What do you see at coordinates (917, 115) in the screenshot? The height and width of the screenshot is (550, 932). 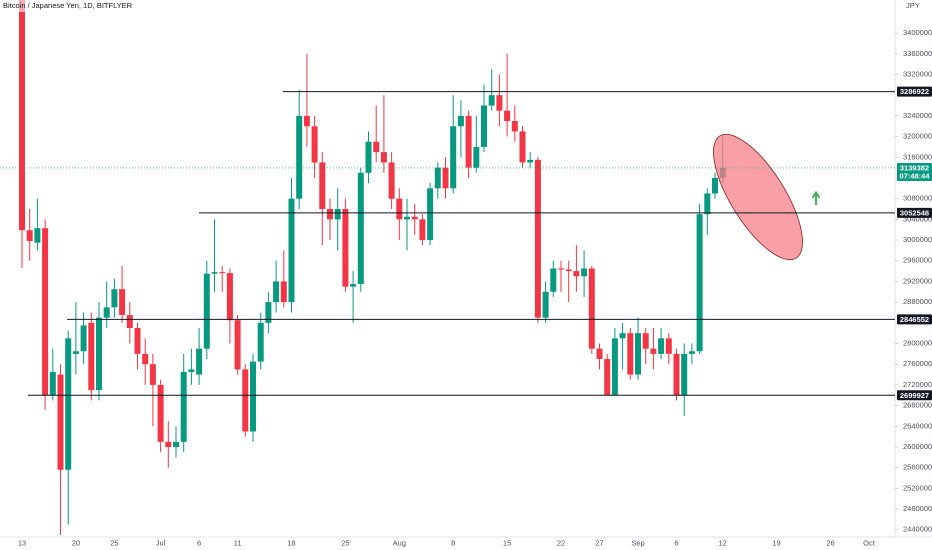 I see `y-tick-label: 3240000` at bounding box center [917, 115].